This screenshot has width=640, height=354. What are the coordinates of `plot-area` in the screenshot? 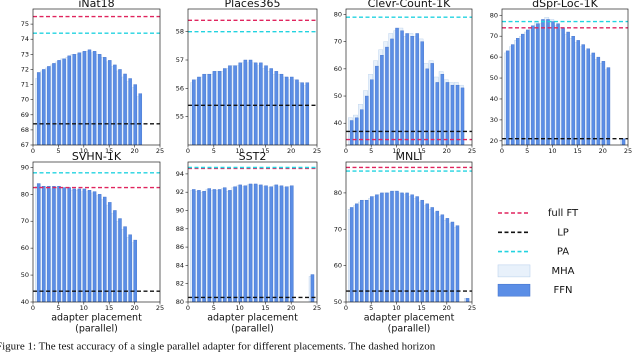 It's located at (409, 234).